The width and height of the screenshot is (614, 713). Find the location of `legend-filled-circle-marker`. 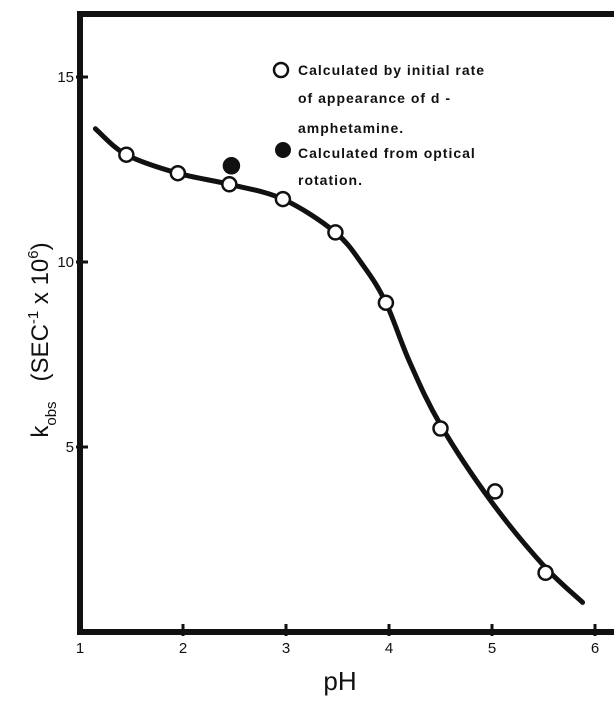

legend-filled-circle-marker is located at coordinates (283, 150).